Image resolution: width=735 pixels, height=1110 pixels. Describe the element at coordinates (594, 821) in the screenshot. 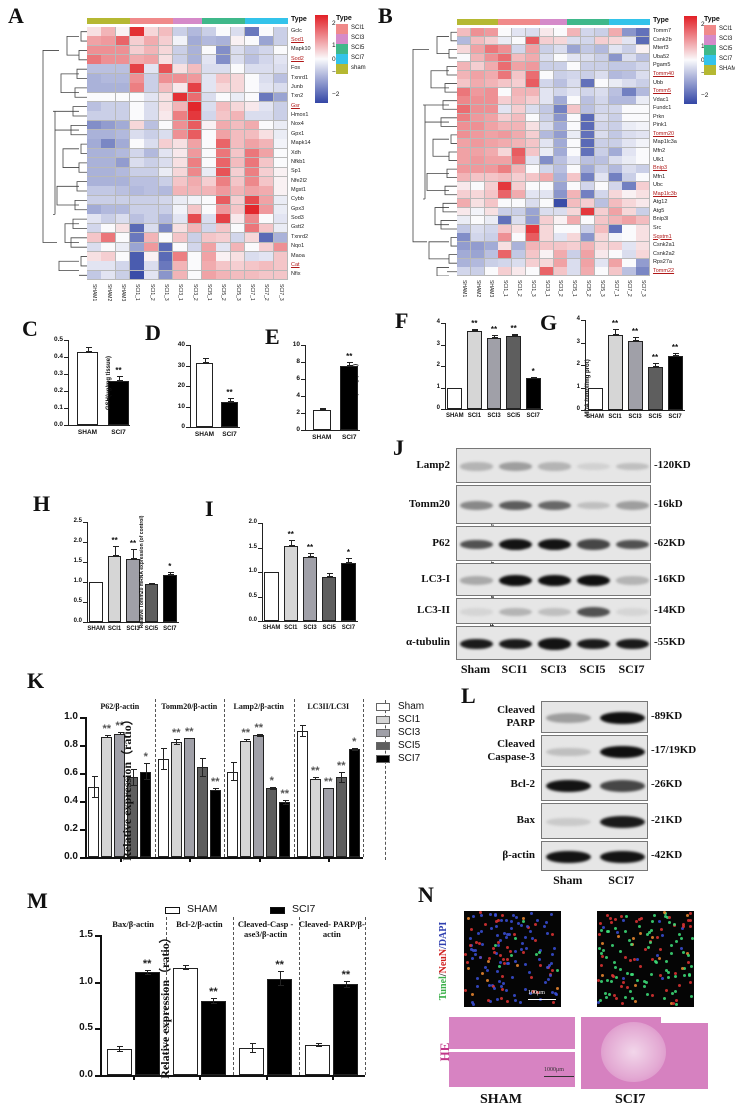

I see `blot-strip` at that location.